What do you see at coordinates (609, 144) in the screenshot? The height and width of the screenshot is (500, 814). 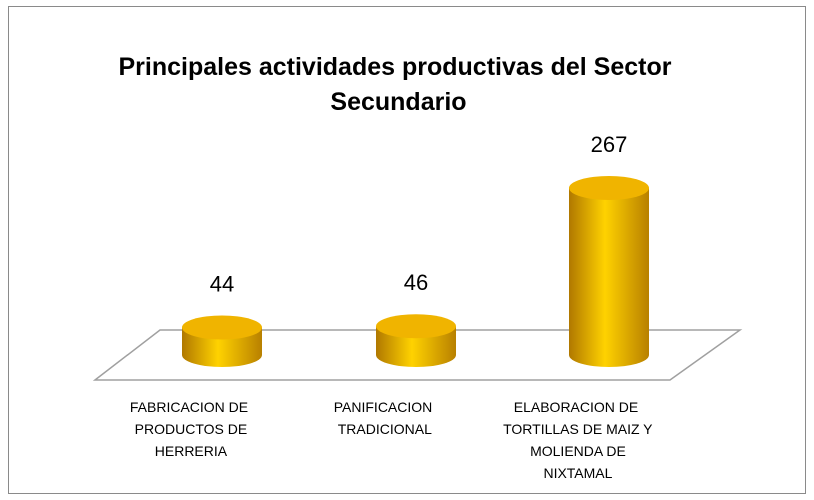 I see `value-label: 267` at bounding box center [609, 144].